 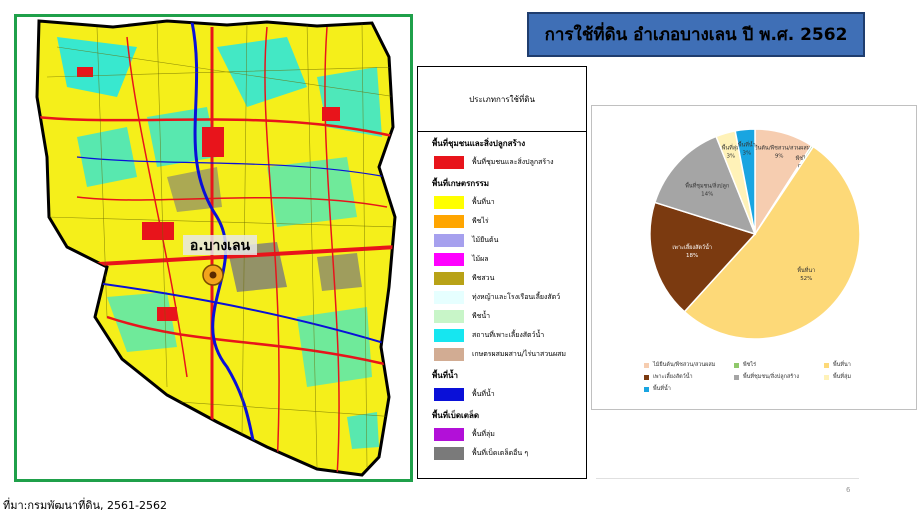 What do you see at coordinates (485, 240) in the screenshot?
I see `legend-item-label: ไม้ยืนต้น` at bounding box center [485, 240].